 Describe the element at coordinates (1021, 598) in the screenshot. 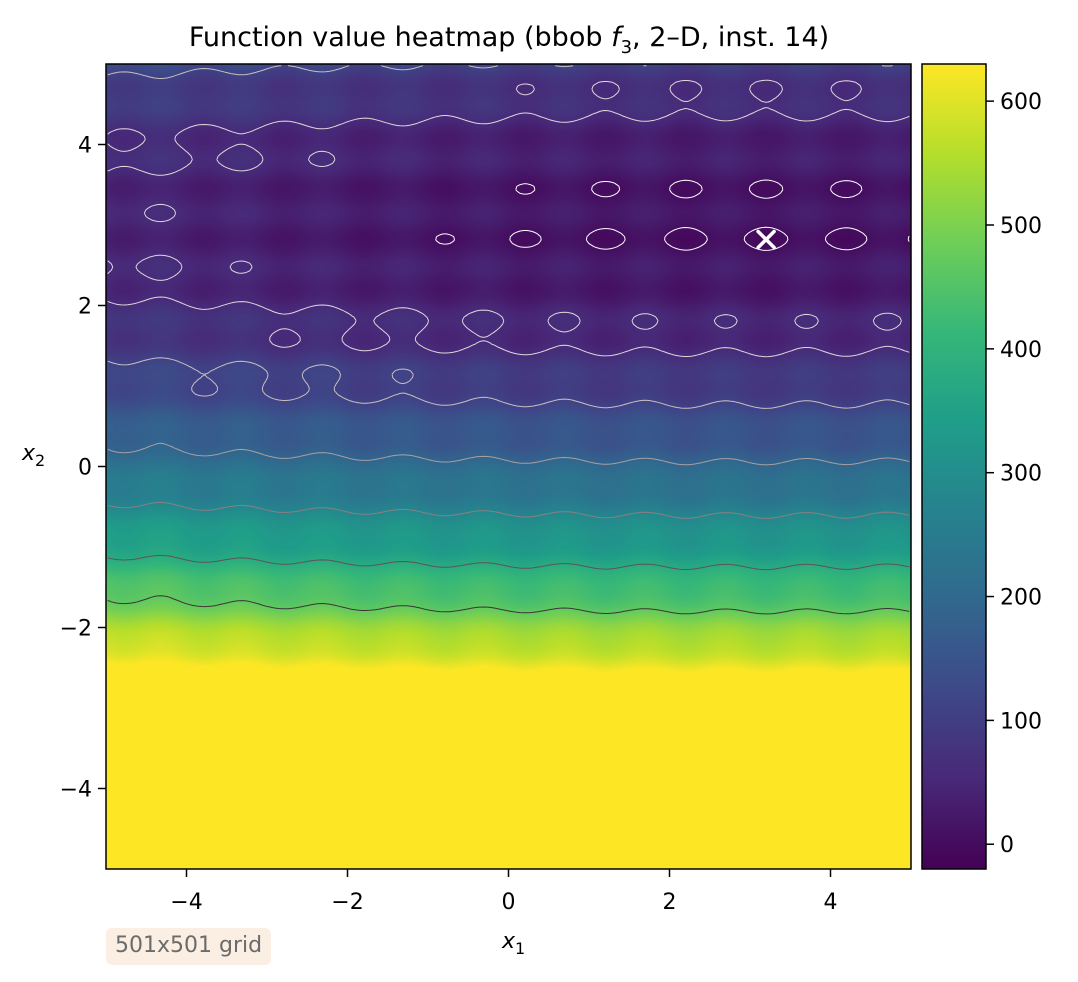

I see `colorbar-tick-label: 200` at that location.